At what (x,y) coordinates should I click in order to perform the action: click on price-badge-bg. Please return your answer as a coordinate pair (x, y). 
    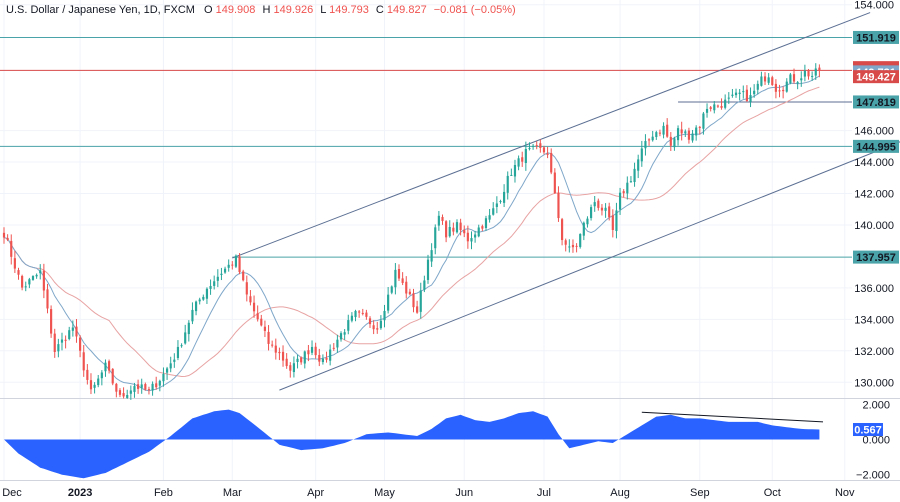
    Looking at the image, I should click on (876, 257).